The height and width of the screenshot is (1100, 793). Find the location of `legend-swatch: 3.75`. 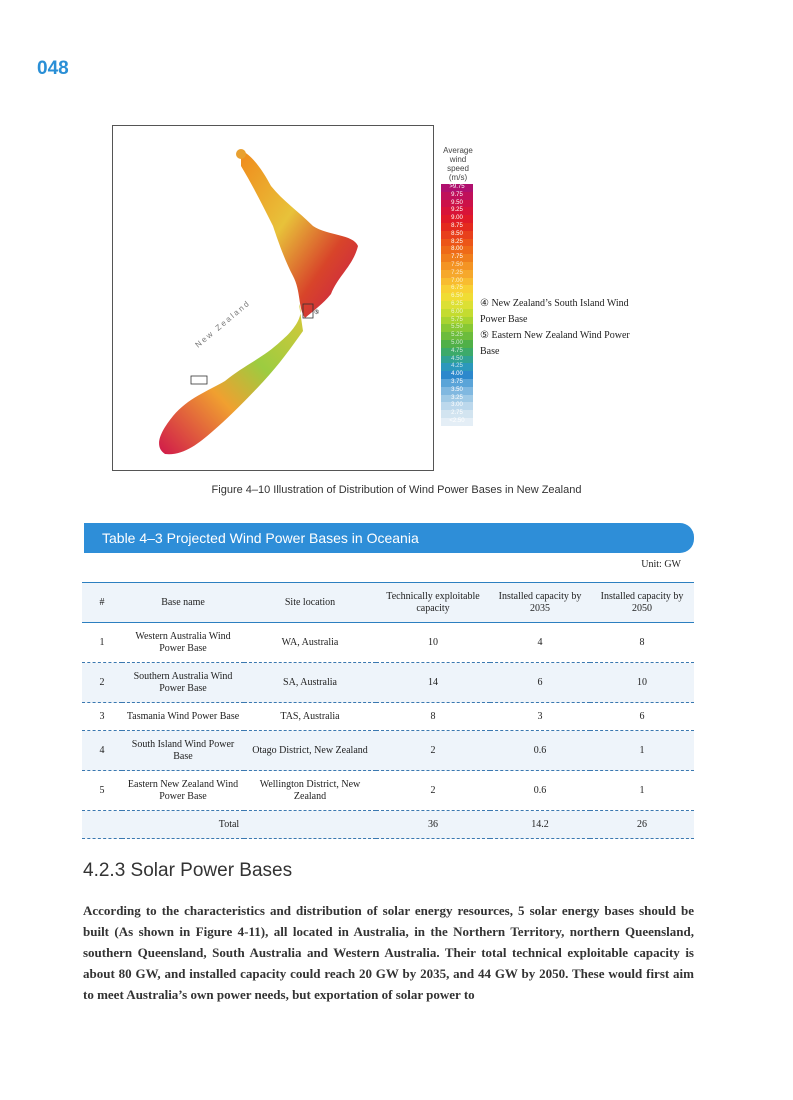

legend-swatch: 3.75 is located at coordinates (457, 382).